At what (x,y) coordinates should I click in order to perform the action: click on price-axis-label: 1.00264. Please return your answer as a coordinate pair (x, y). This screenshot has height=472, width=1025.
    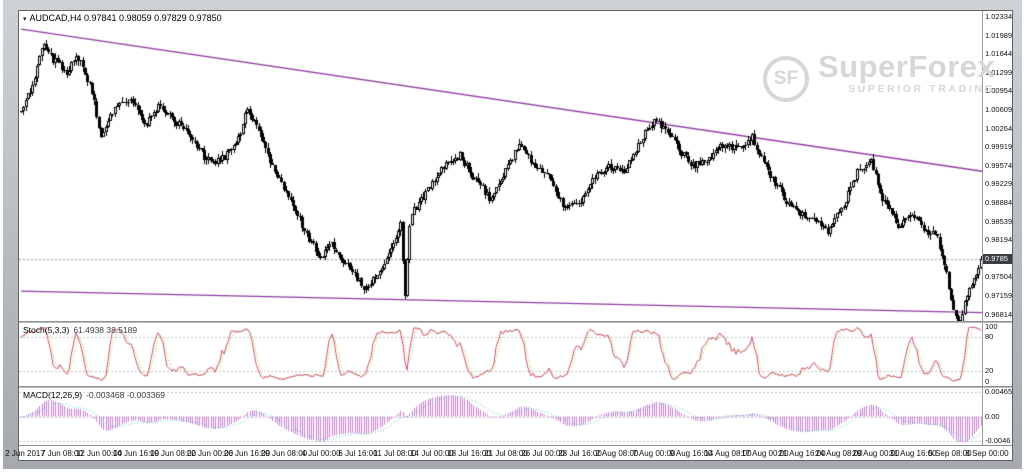
    Looking at the image, I should click on (998, 128).